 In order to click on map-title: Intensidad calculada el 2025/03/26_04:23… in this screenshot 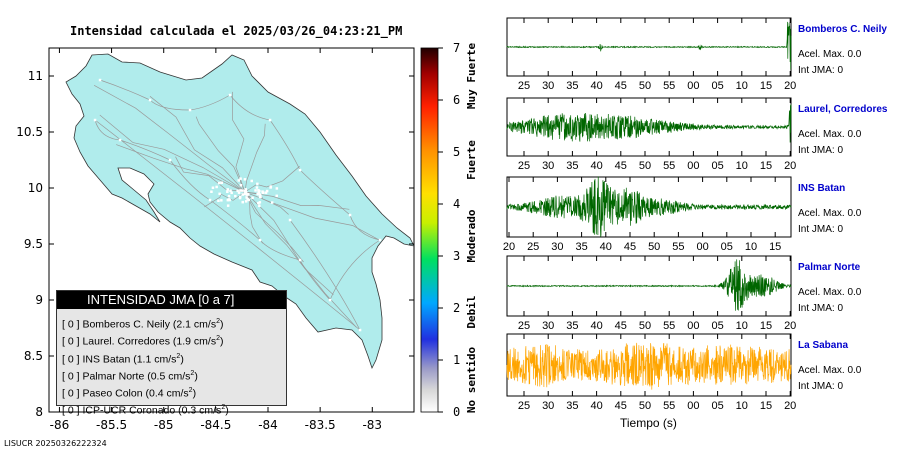, I will do `click(236, 31)`.